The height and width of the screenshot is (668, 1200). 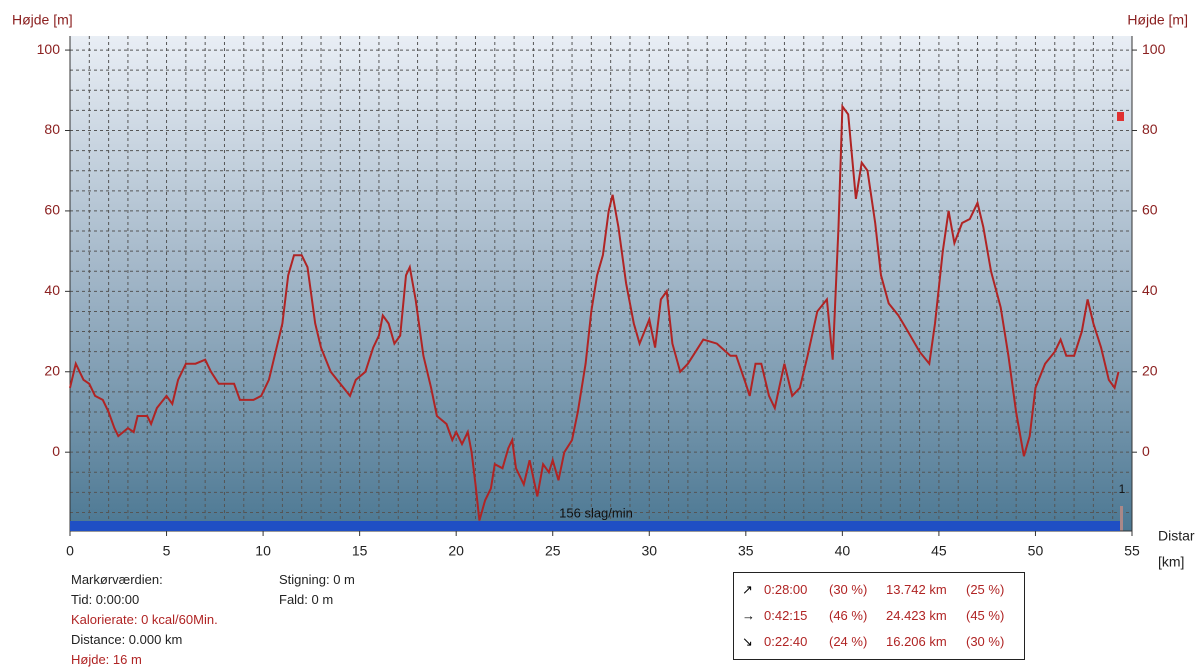 I want to click on y-tick-label: 20, so click(x=52, y=370).